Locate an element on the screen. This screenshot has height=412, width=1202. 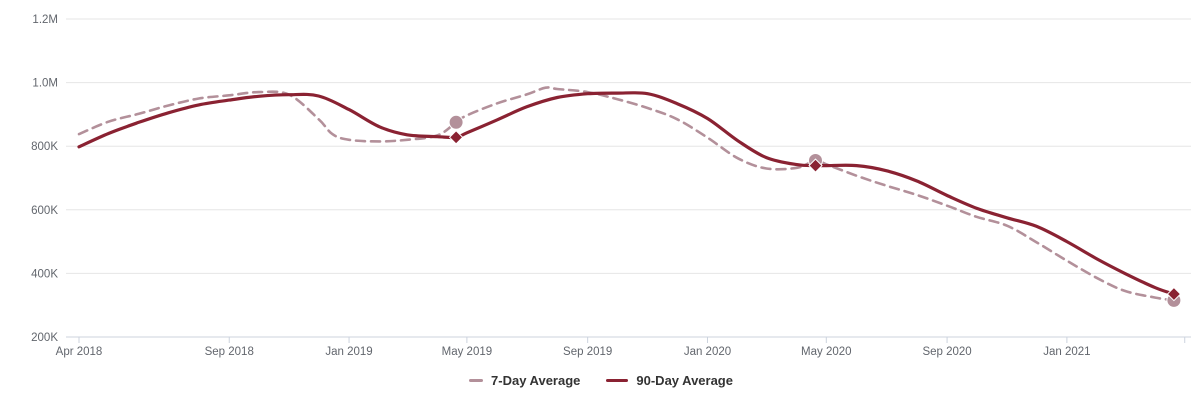
x-axis-label: May 2020 is located at coordinates (826, 352).